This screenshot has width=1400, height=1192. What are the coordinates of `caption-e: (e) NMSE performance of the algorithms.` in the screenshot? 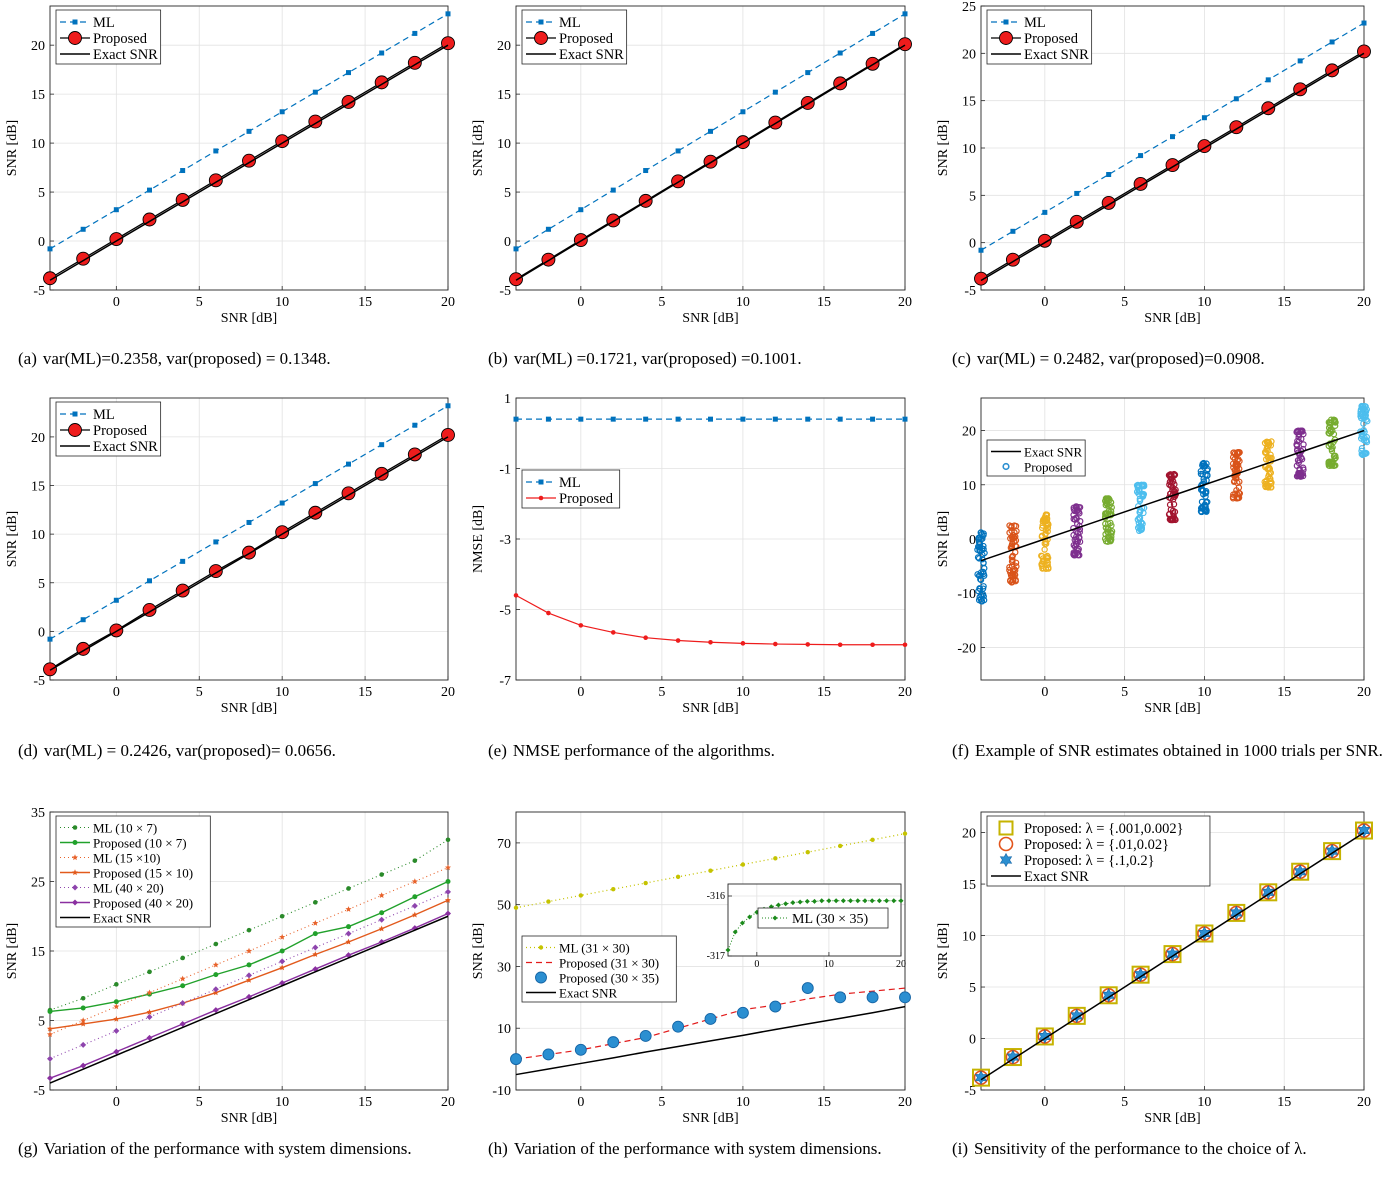 It's located at (713, 750).